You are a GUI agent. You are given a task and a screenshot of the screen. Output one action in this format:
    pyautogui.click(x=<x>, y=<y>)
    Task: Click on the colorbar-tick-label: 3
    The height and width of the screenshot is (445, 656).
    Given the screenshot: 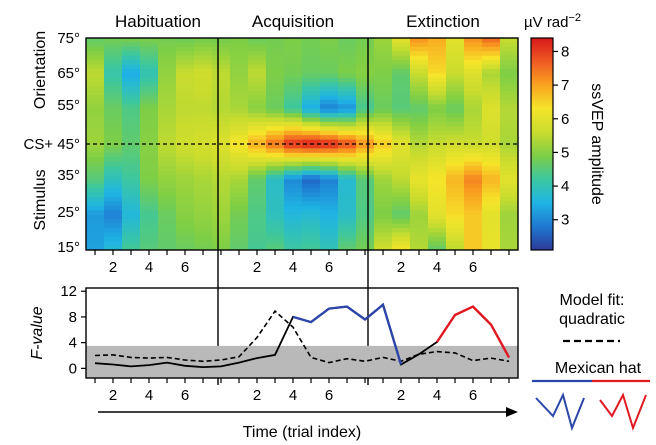 What is the action you would take?
    pyautogui.click(x=565, y=220)
    